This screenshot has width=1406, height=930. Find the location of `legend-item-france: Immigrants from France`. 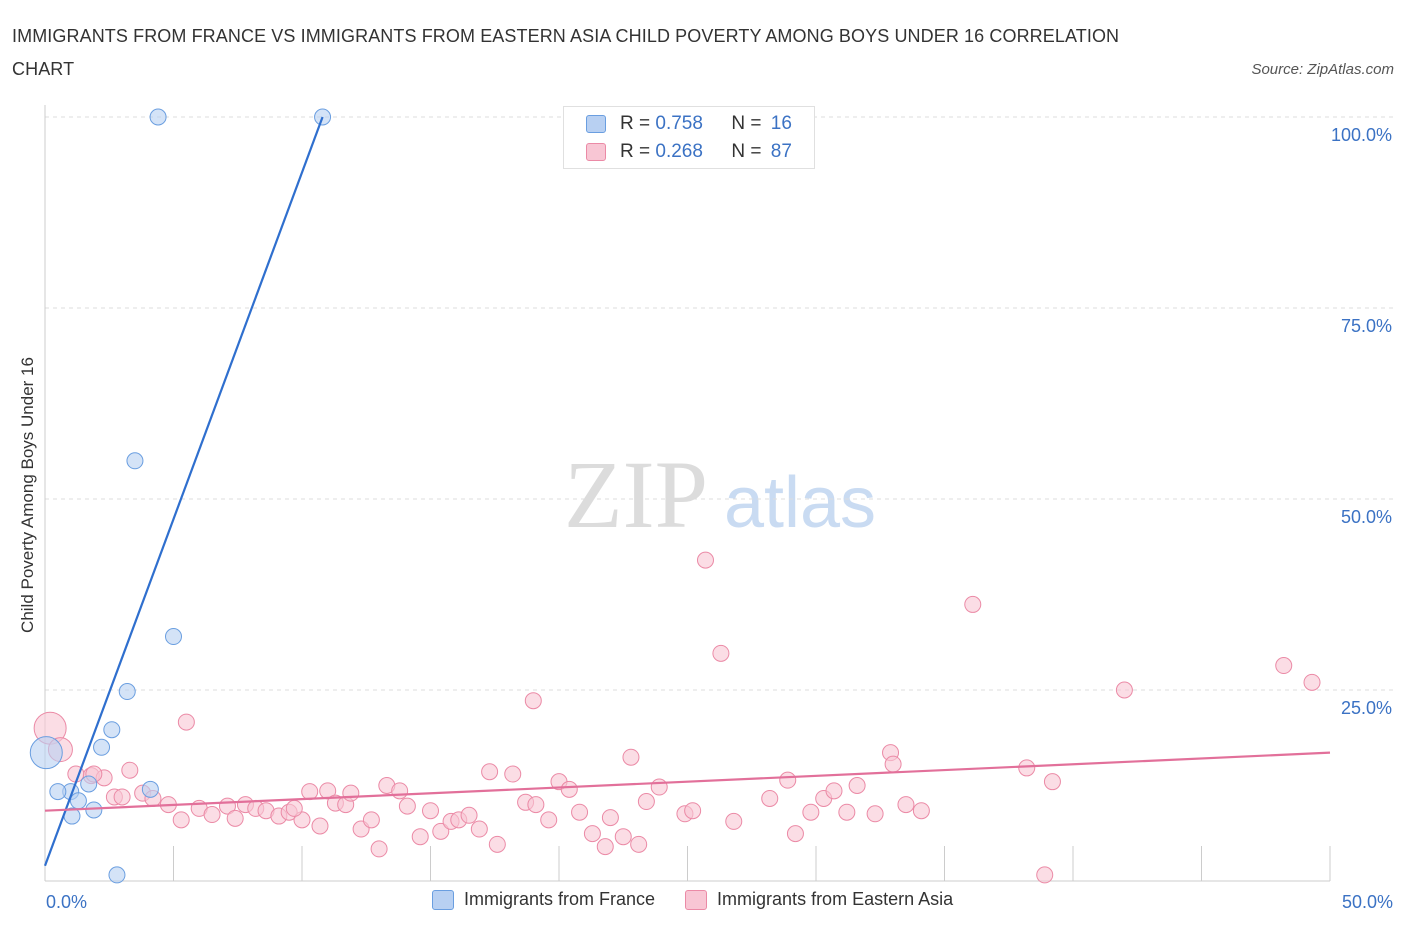

legend-item-france: Immigrants from France is located at coordinates (543, 899).